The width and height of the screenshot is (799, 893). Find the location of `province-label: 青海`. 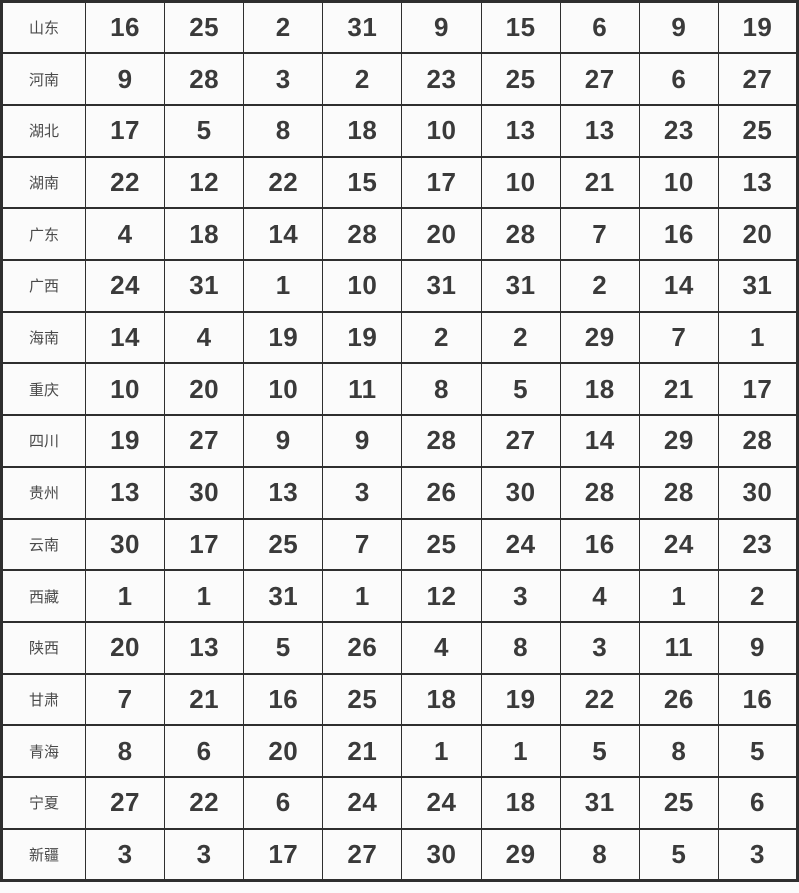

province-label: 青海 is located at coordinates (43, 751).